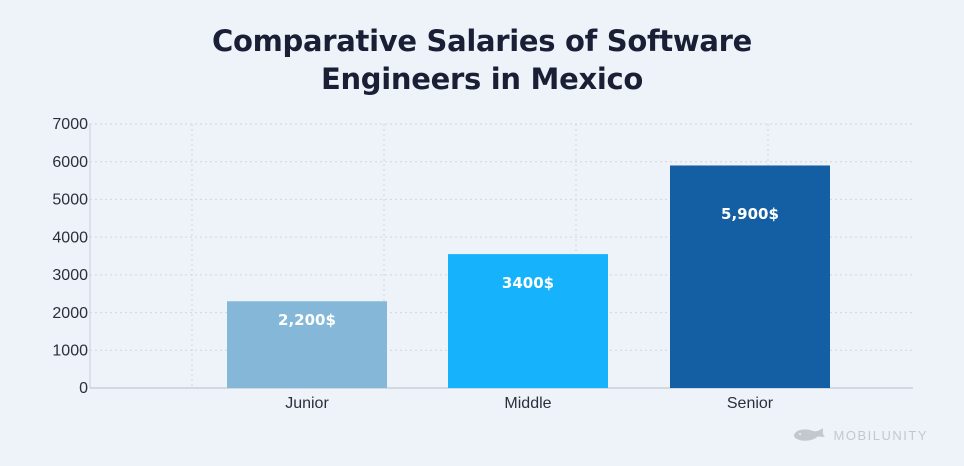  I want to click on y-tick-label: 6000, so click(70, 162).